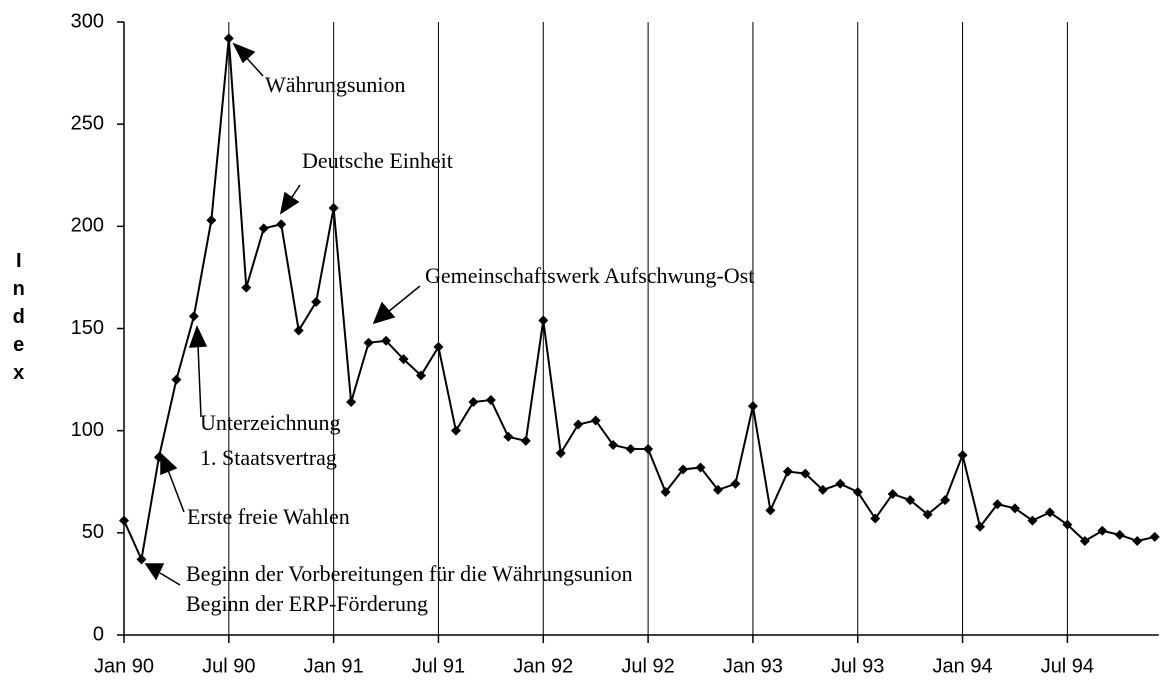 The height and width of the screenshot is (683, 1160). I want to click on x-tick-label: Jul 93, so click(857, 666).